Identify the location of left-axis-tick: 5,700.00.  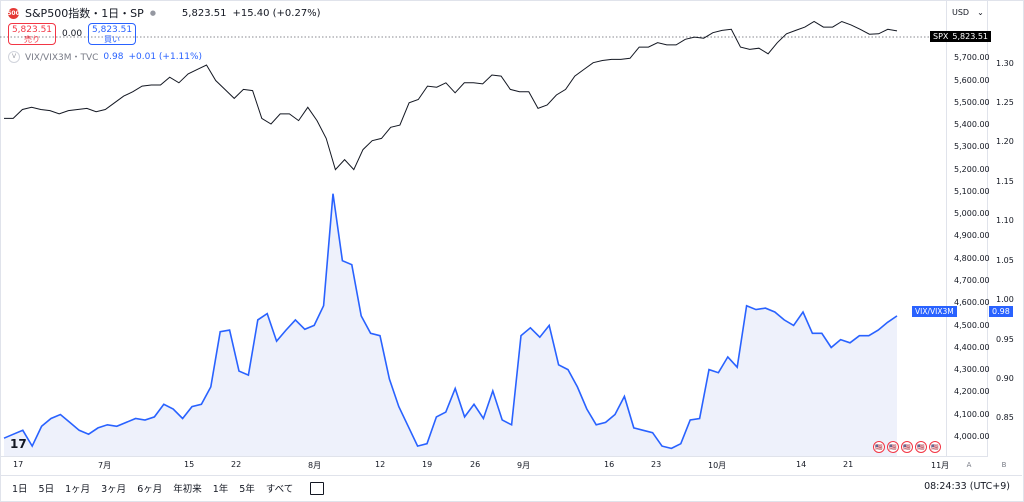
(972, 58).